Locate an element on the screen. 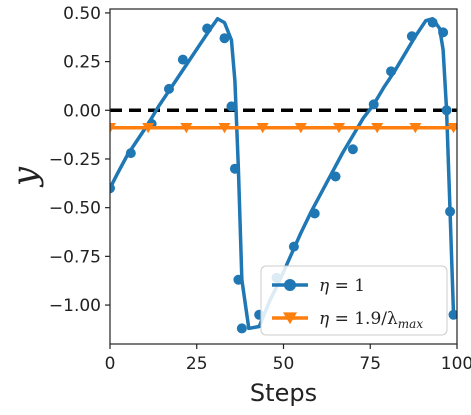 The image size is (471, 415). y-tick-label: −0.25 is located at coordinates (75, 160).